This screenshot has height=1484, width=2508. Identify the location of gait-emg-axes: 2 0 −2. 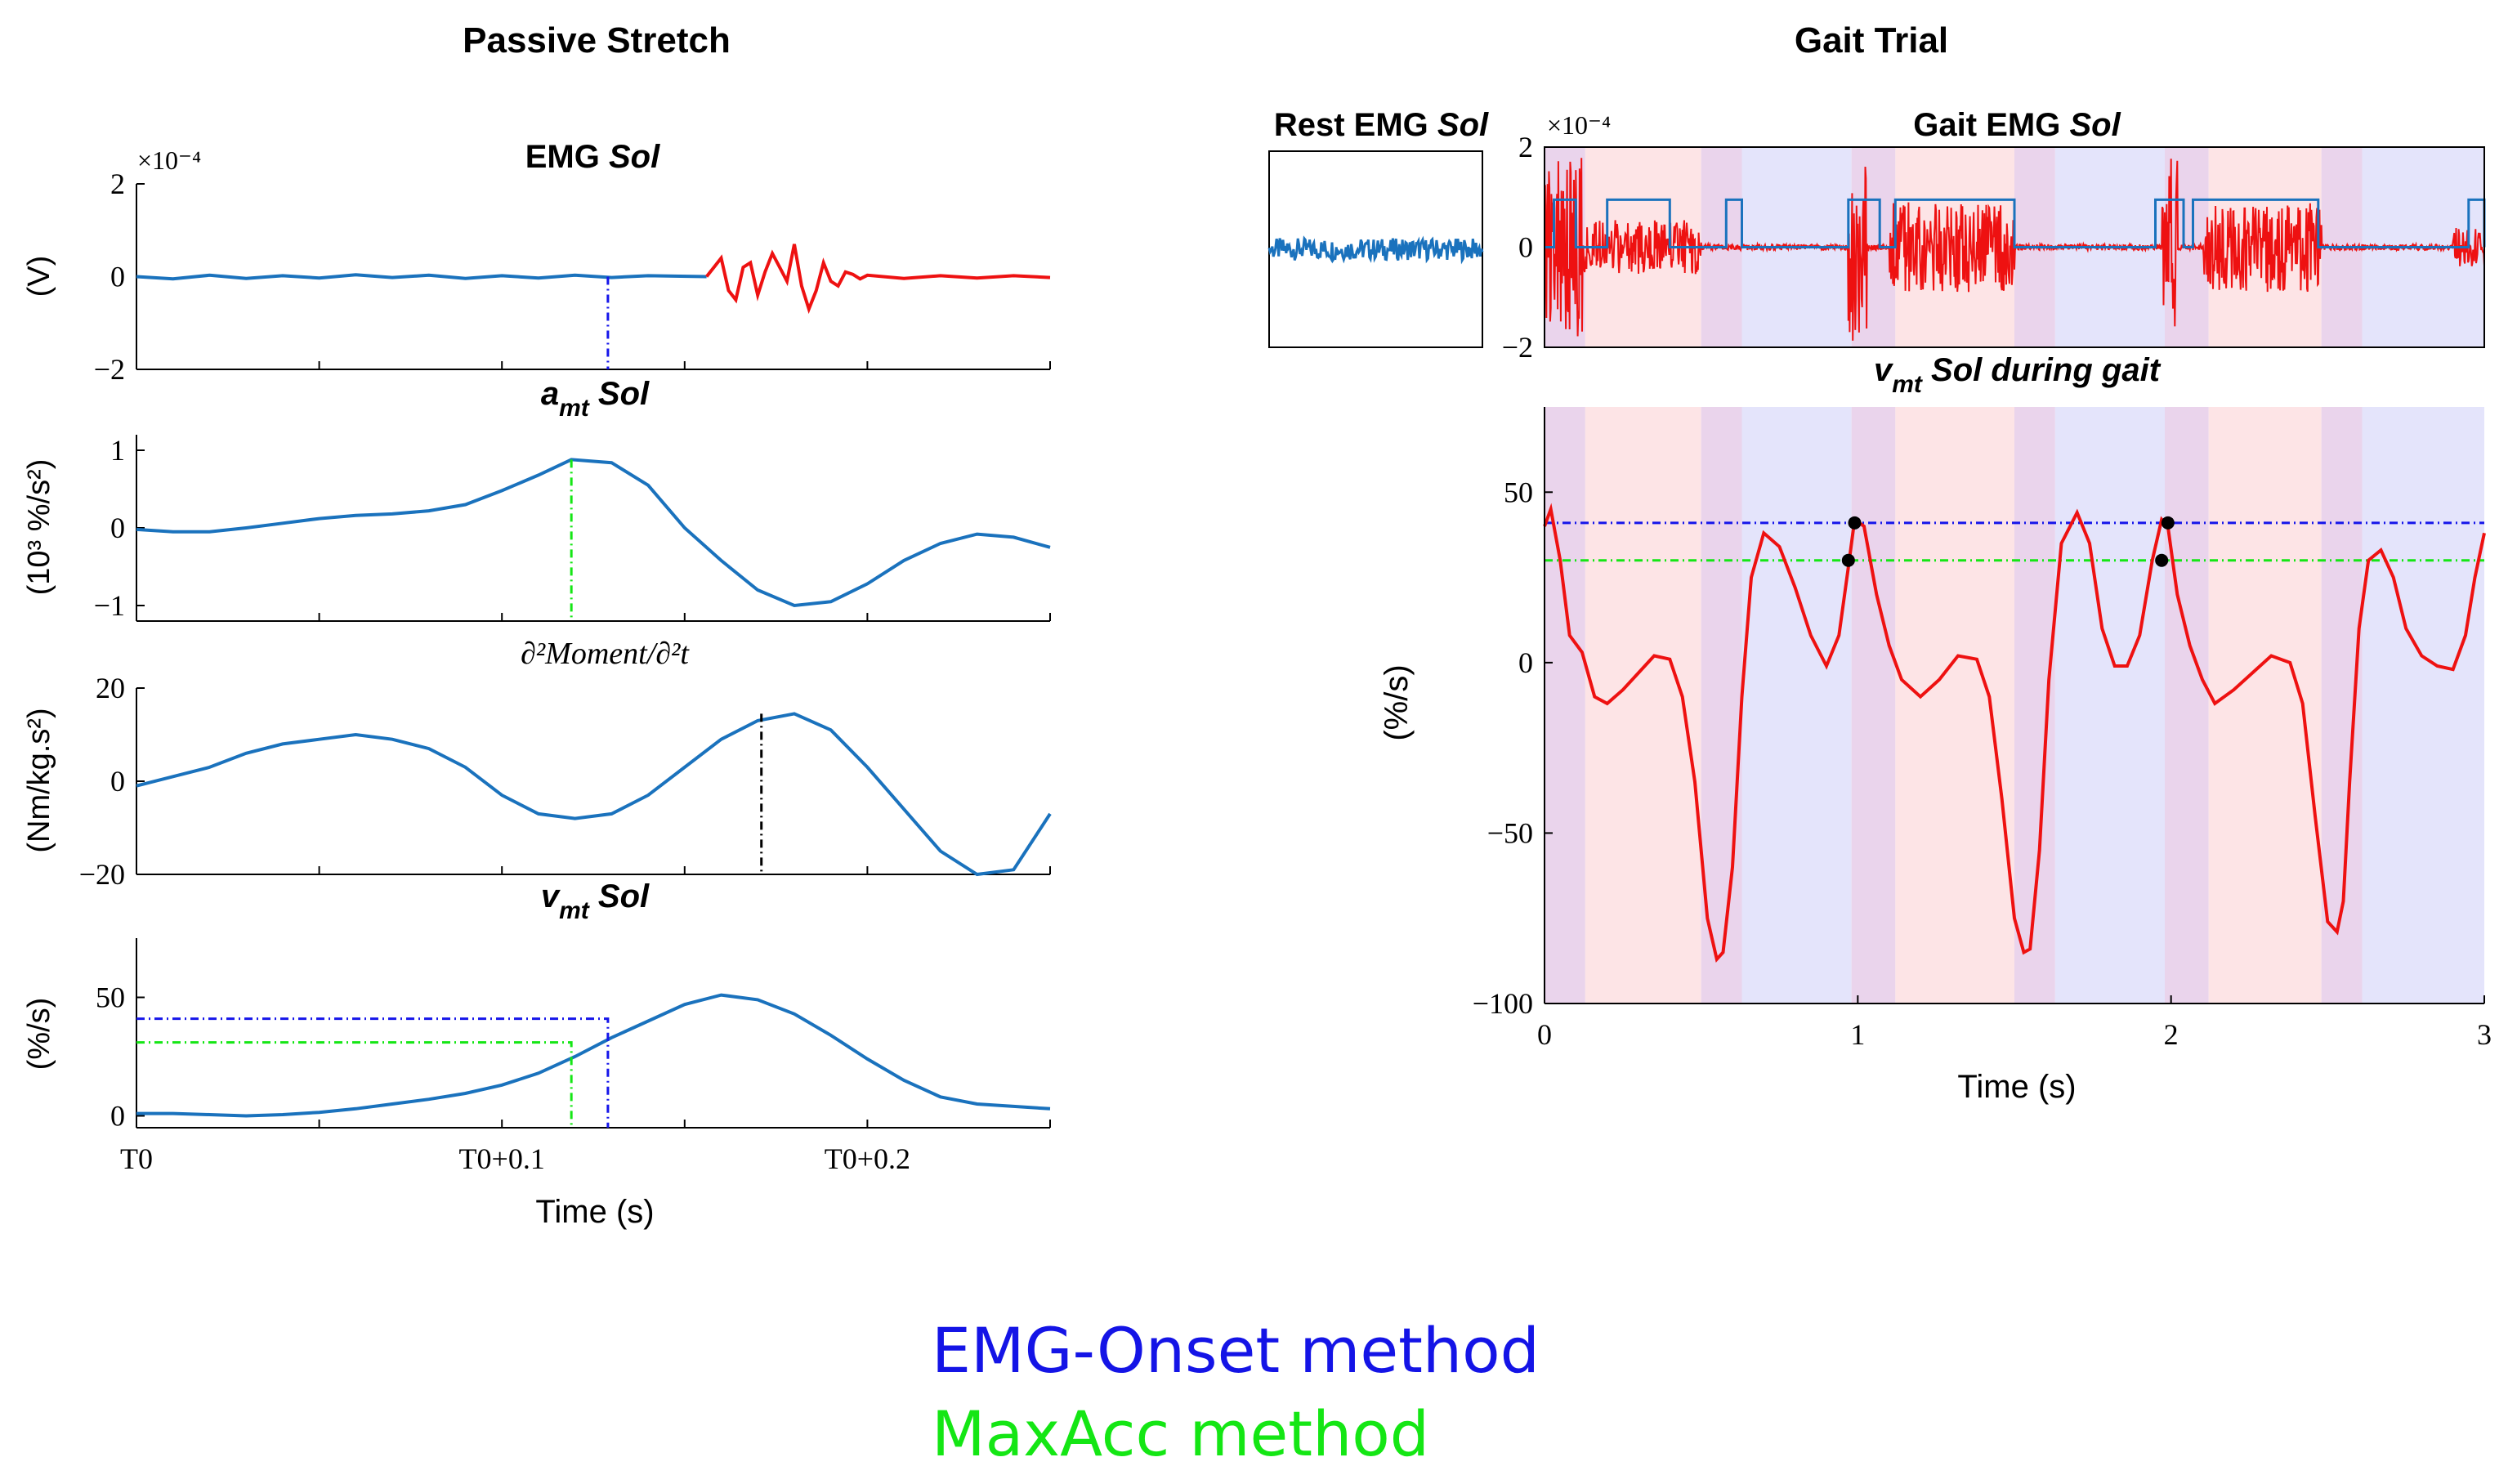
(1993, 248).